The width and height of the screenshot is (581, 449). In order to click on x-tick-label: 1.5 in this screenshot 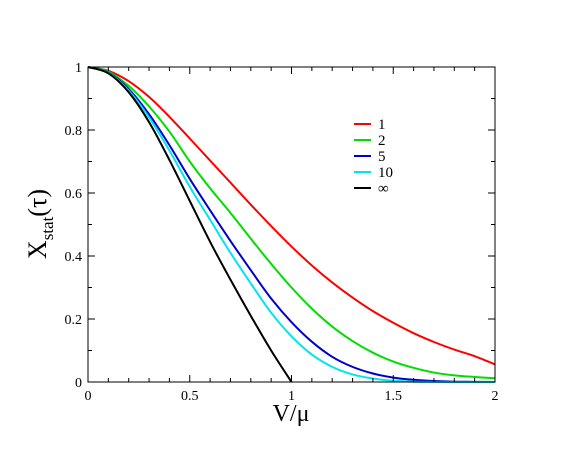, I will do `click(394, 396)`.